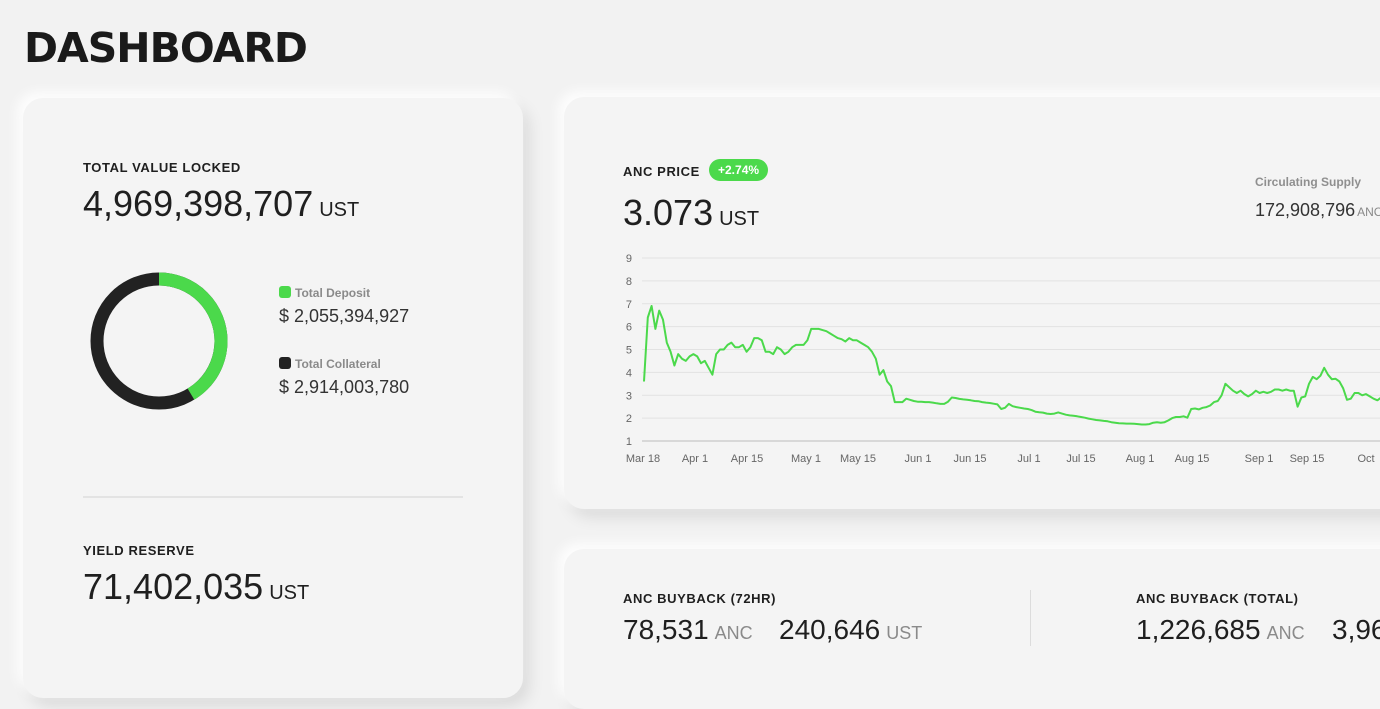  I want to click on buyback-72h-label: ANC BUYBACK (72HR), so click(700, 598).